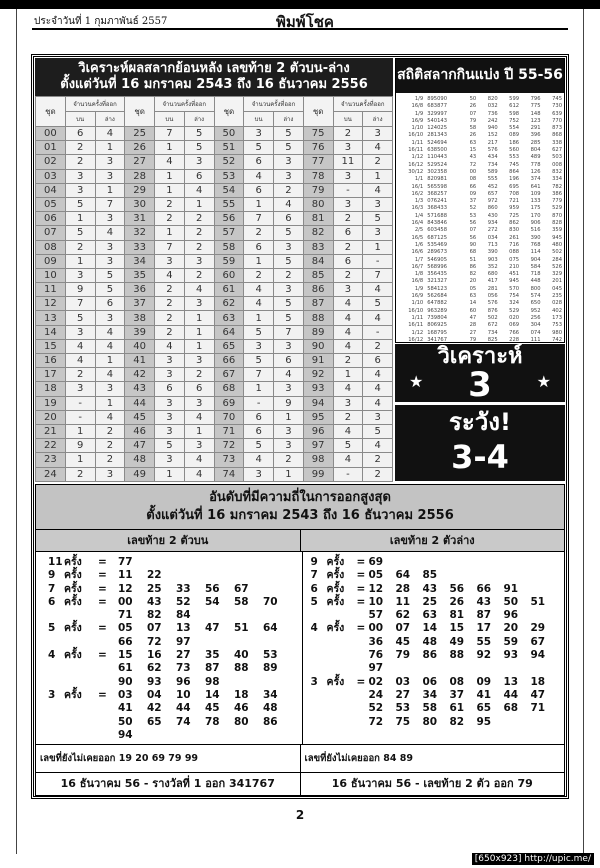 The image size is (600, 868). I want to click on stats-cell: 90, so click(473, 244).